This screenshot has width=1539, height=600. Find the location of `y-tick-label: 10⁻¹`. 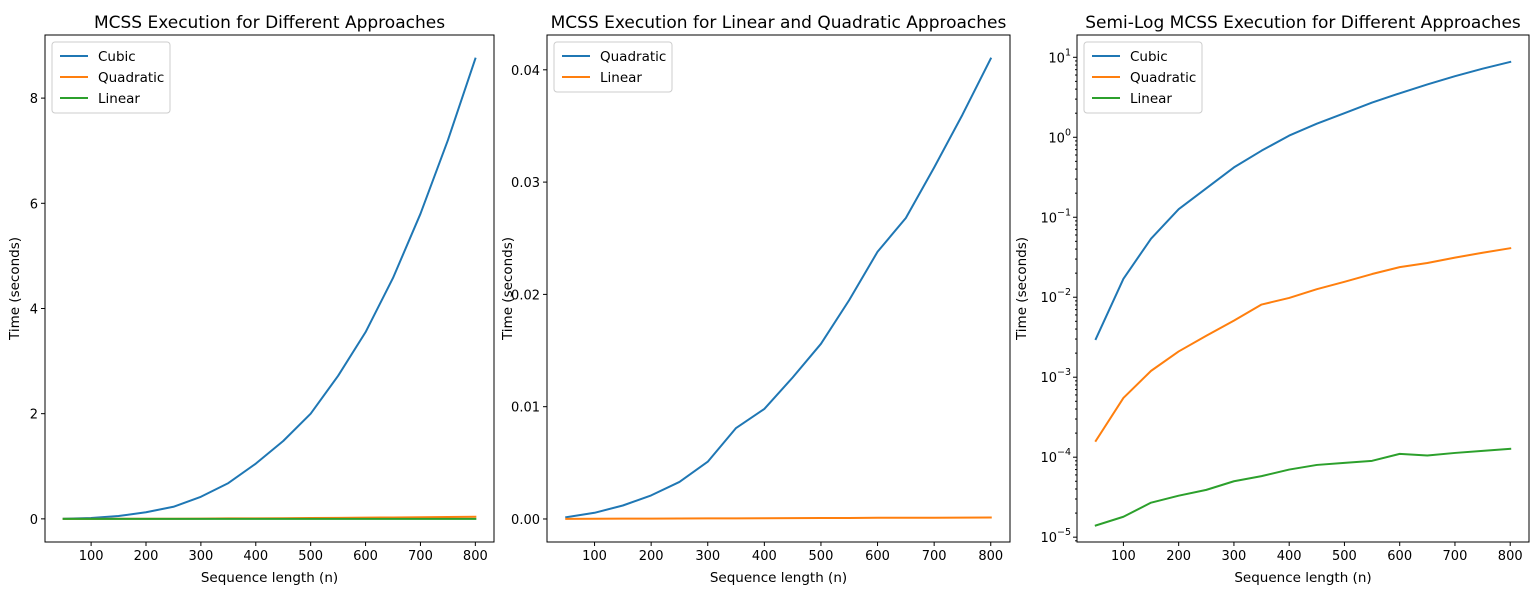

y-tick-label: 10⁻¹ is located at coordinates (1055, 216).